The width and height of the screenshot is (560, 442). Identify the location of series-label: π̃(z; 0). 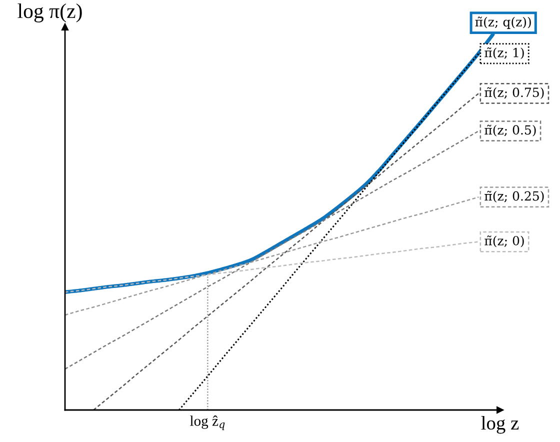
(504, 242).